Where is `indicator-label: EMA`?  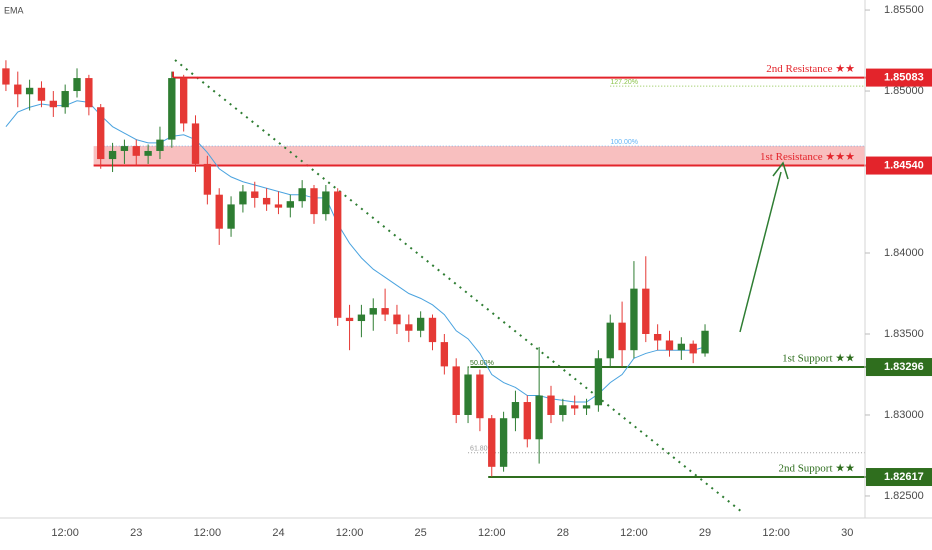
indicator-label: EMA is located at coordinates (14, 10).